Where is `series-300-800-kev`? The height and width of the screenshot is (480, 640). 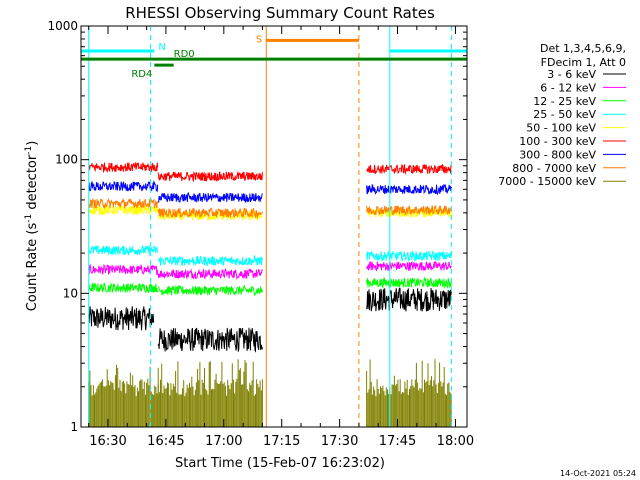
series-300-800-kev is located at coordinates (270, 191).